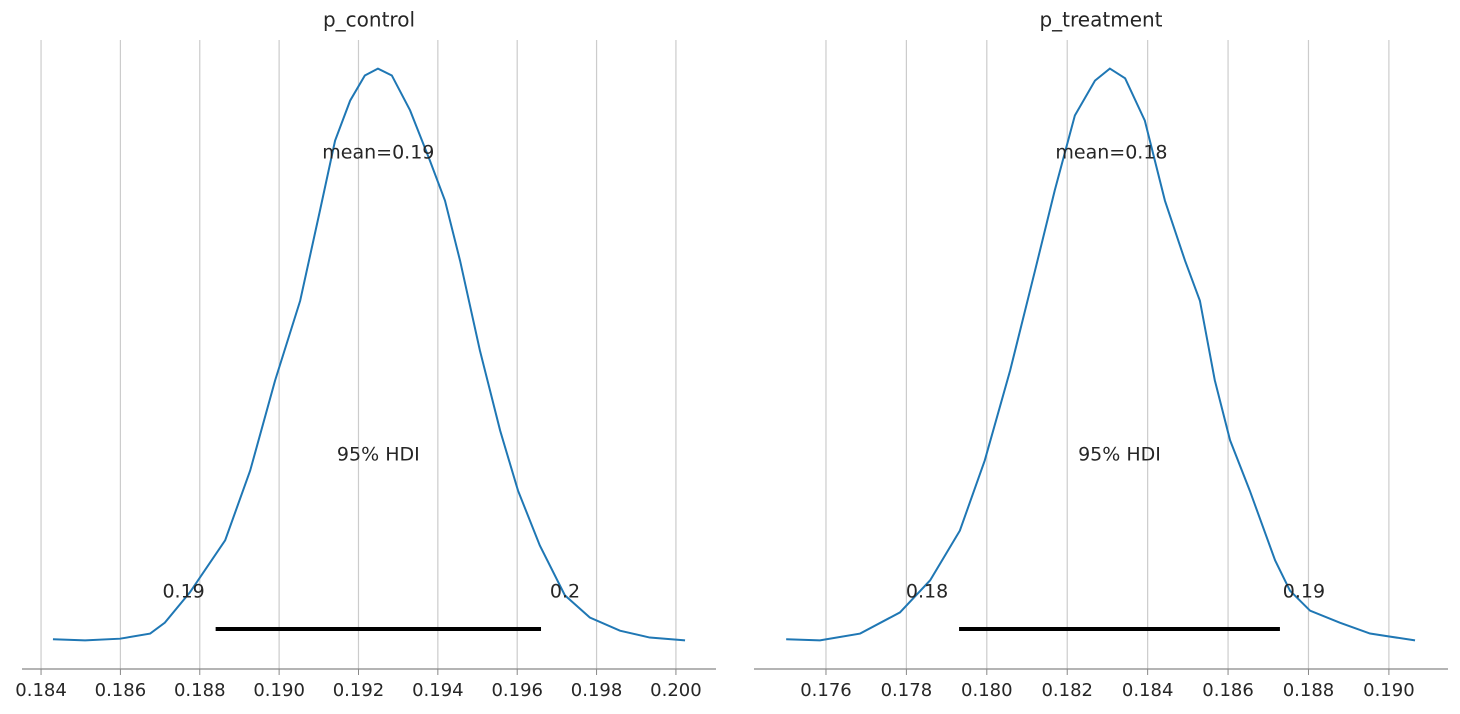 The image size is (1460, 714). Describe the element at coordinates (1304, 592) in the screenshot. I see `hdi-high-label: 0.19` at that location.